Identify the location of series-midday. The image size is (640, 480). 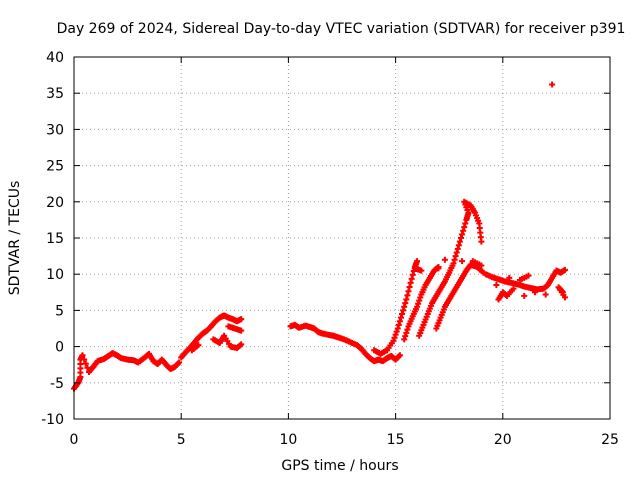
(345, 343).